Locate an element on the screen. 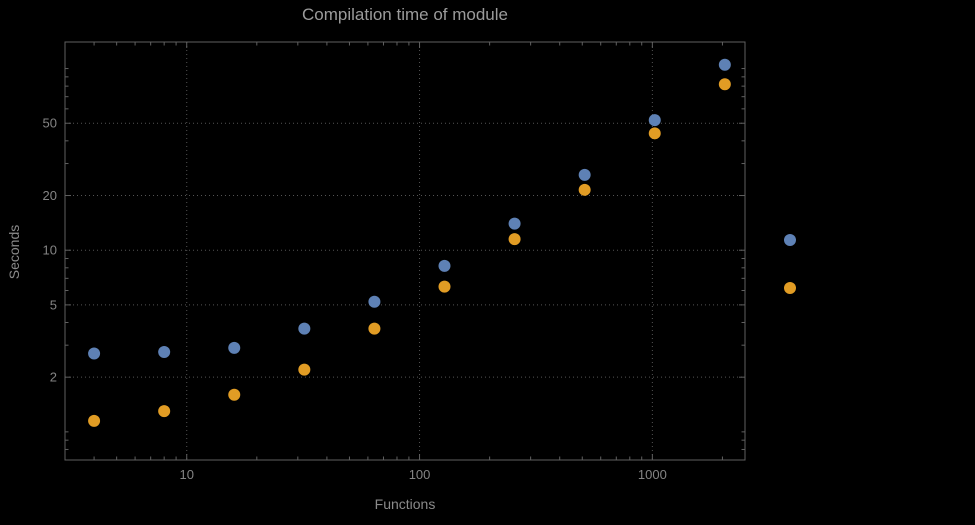 The height and width of the screenshot is (525, 975). y-tick-label: 10 is located at coordinates (50, 250).